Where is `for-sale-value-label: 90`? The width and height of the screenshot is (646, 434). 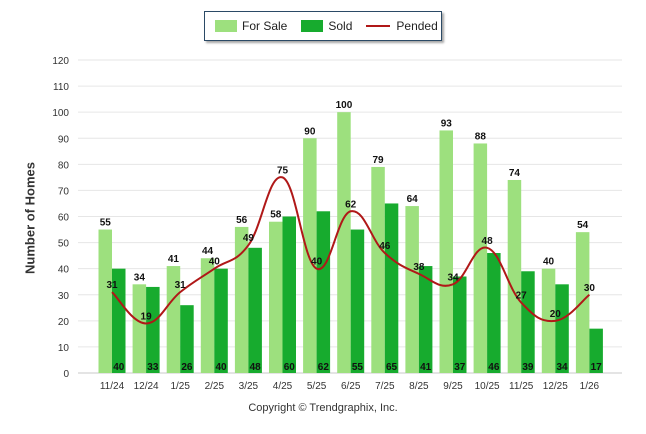
for-sale-value-label: 90 is located at coordinates (310, 131).